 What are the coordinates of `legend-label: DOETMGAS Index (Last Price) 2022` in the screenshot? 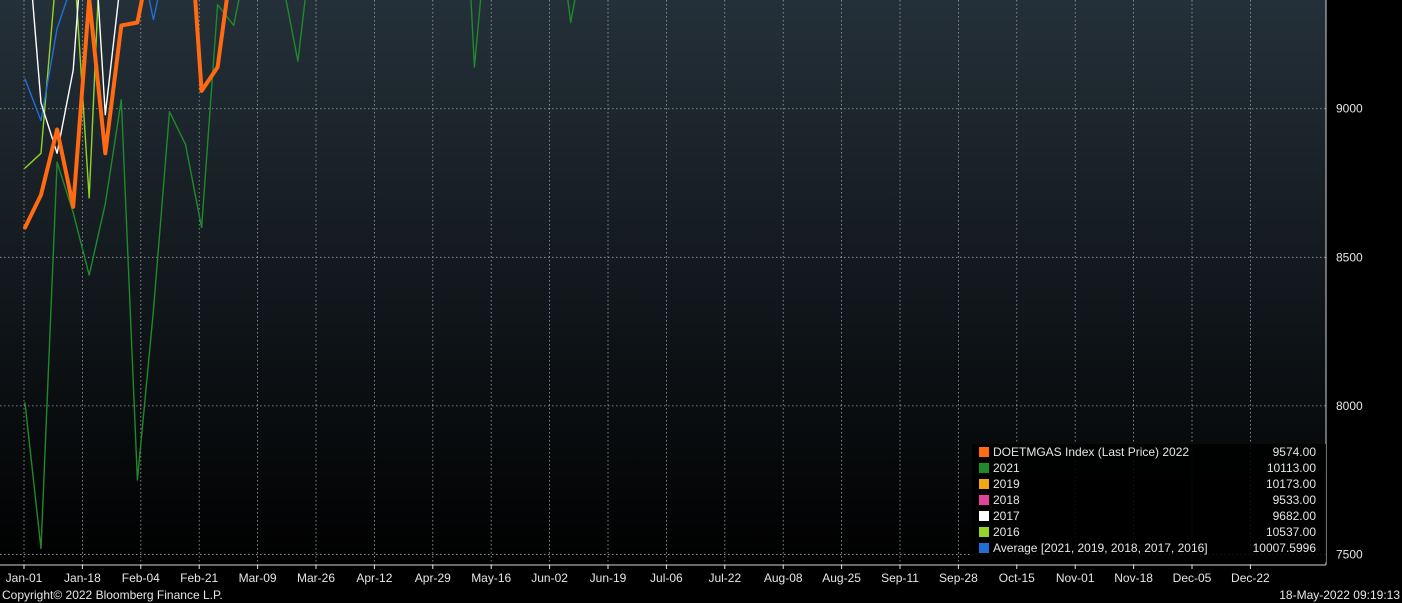 It's located at (1091, 452).